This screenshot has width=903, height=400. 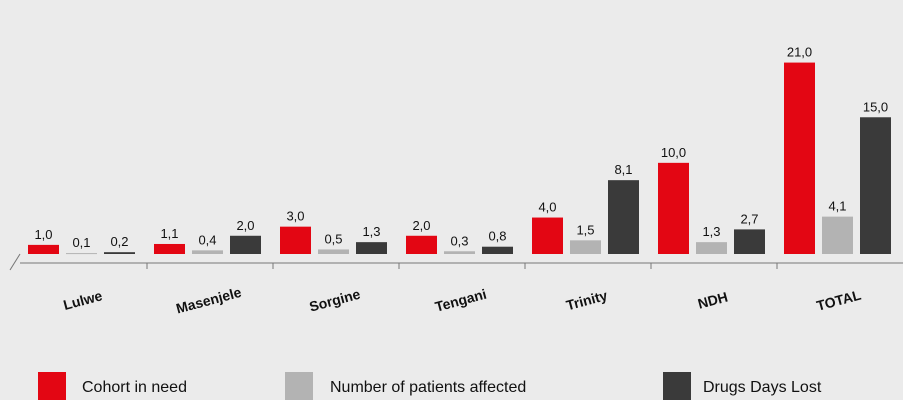 What do you see at coordinates (749, 218) in the screenshot?
I see `data-label: 2,7` at bounding box center [749, 218].